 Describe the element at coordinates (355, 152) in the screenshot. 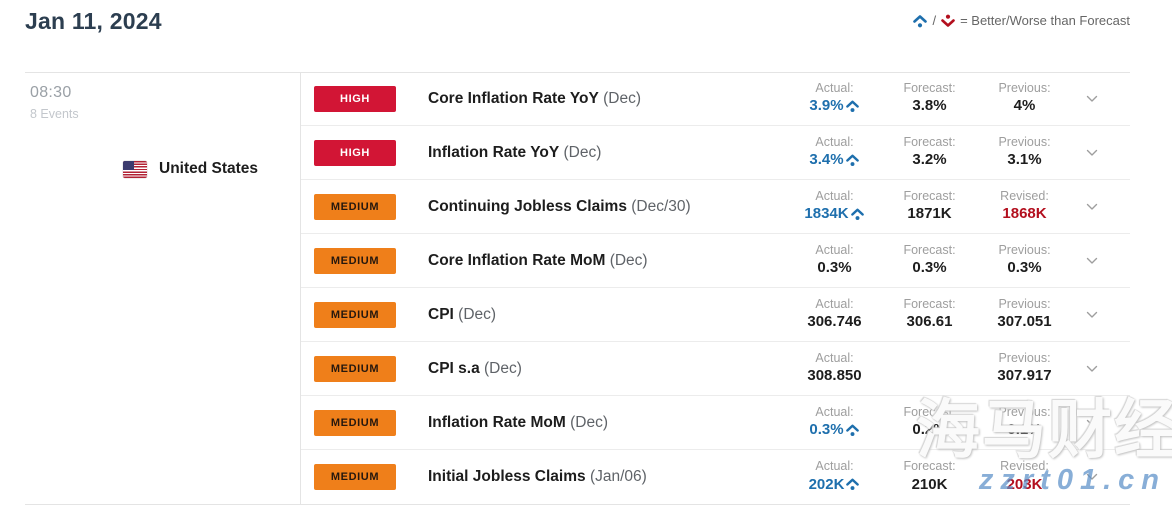

I see `importance-badge: HIGH` at that location.